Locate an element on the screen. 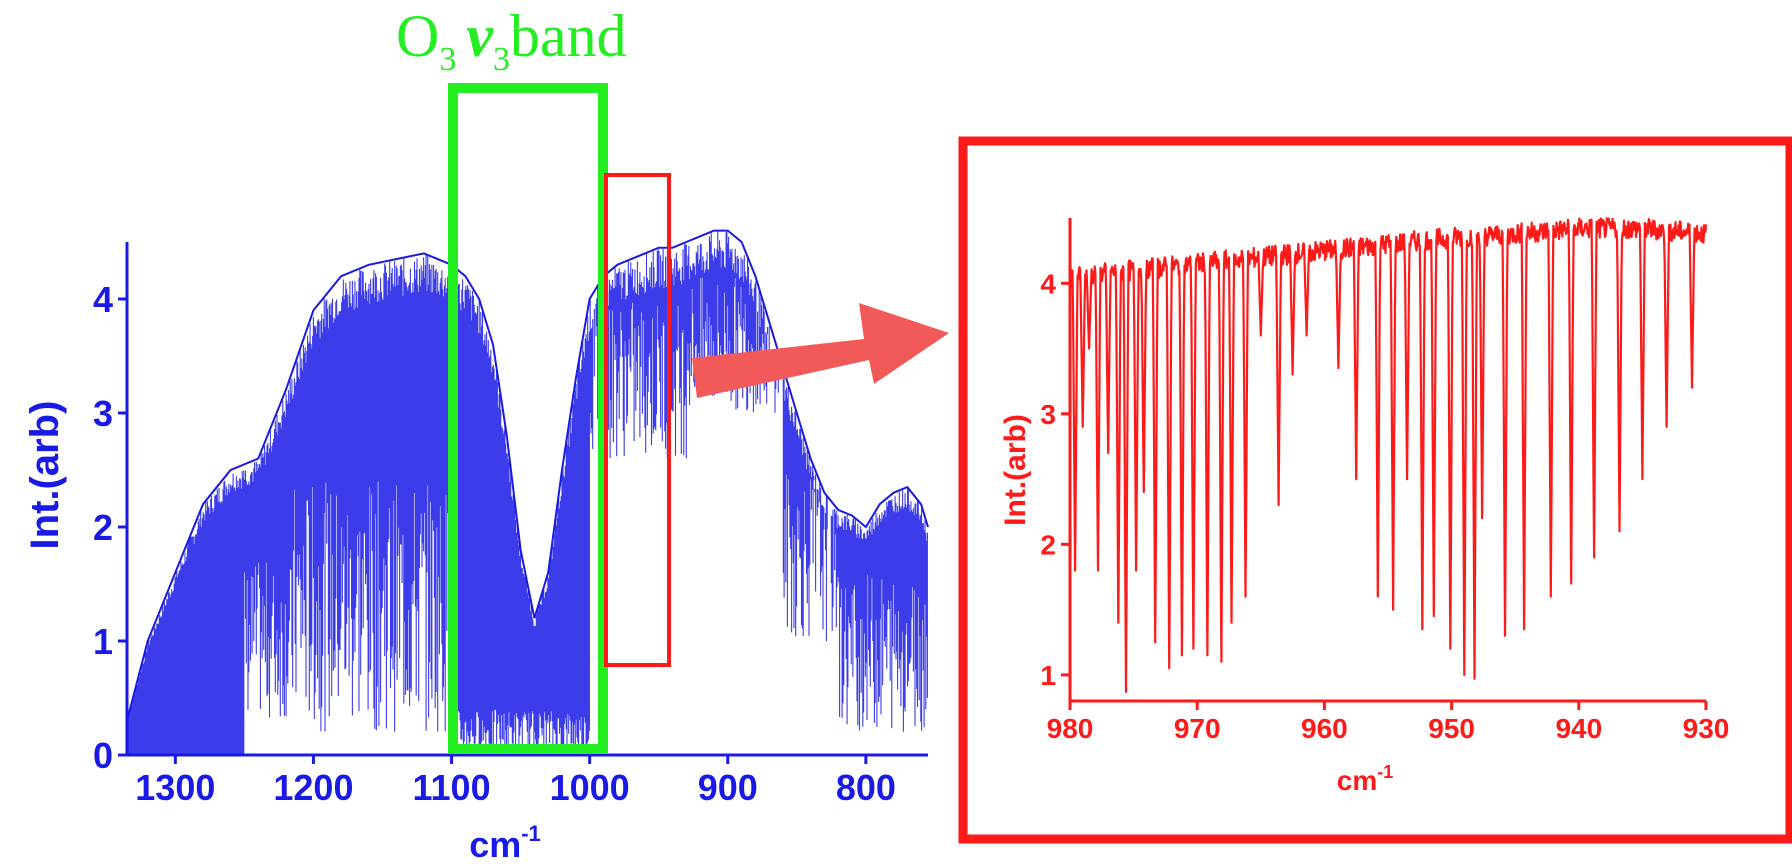 This screenshot has height=867, width=1792. overview-y-tick-label: 0 is located at coordinates (103, 755).